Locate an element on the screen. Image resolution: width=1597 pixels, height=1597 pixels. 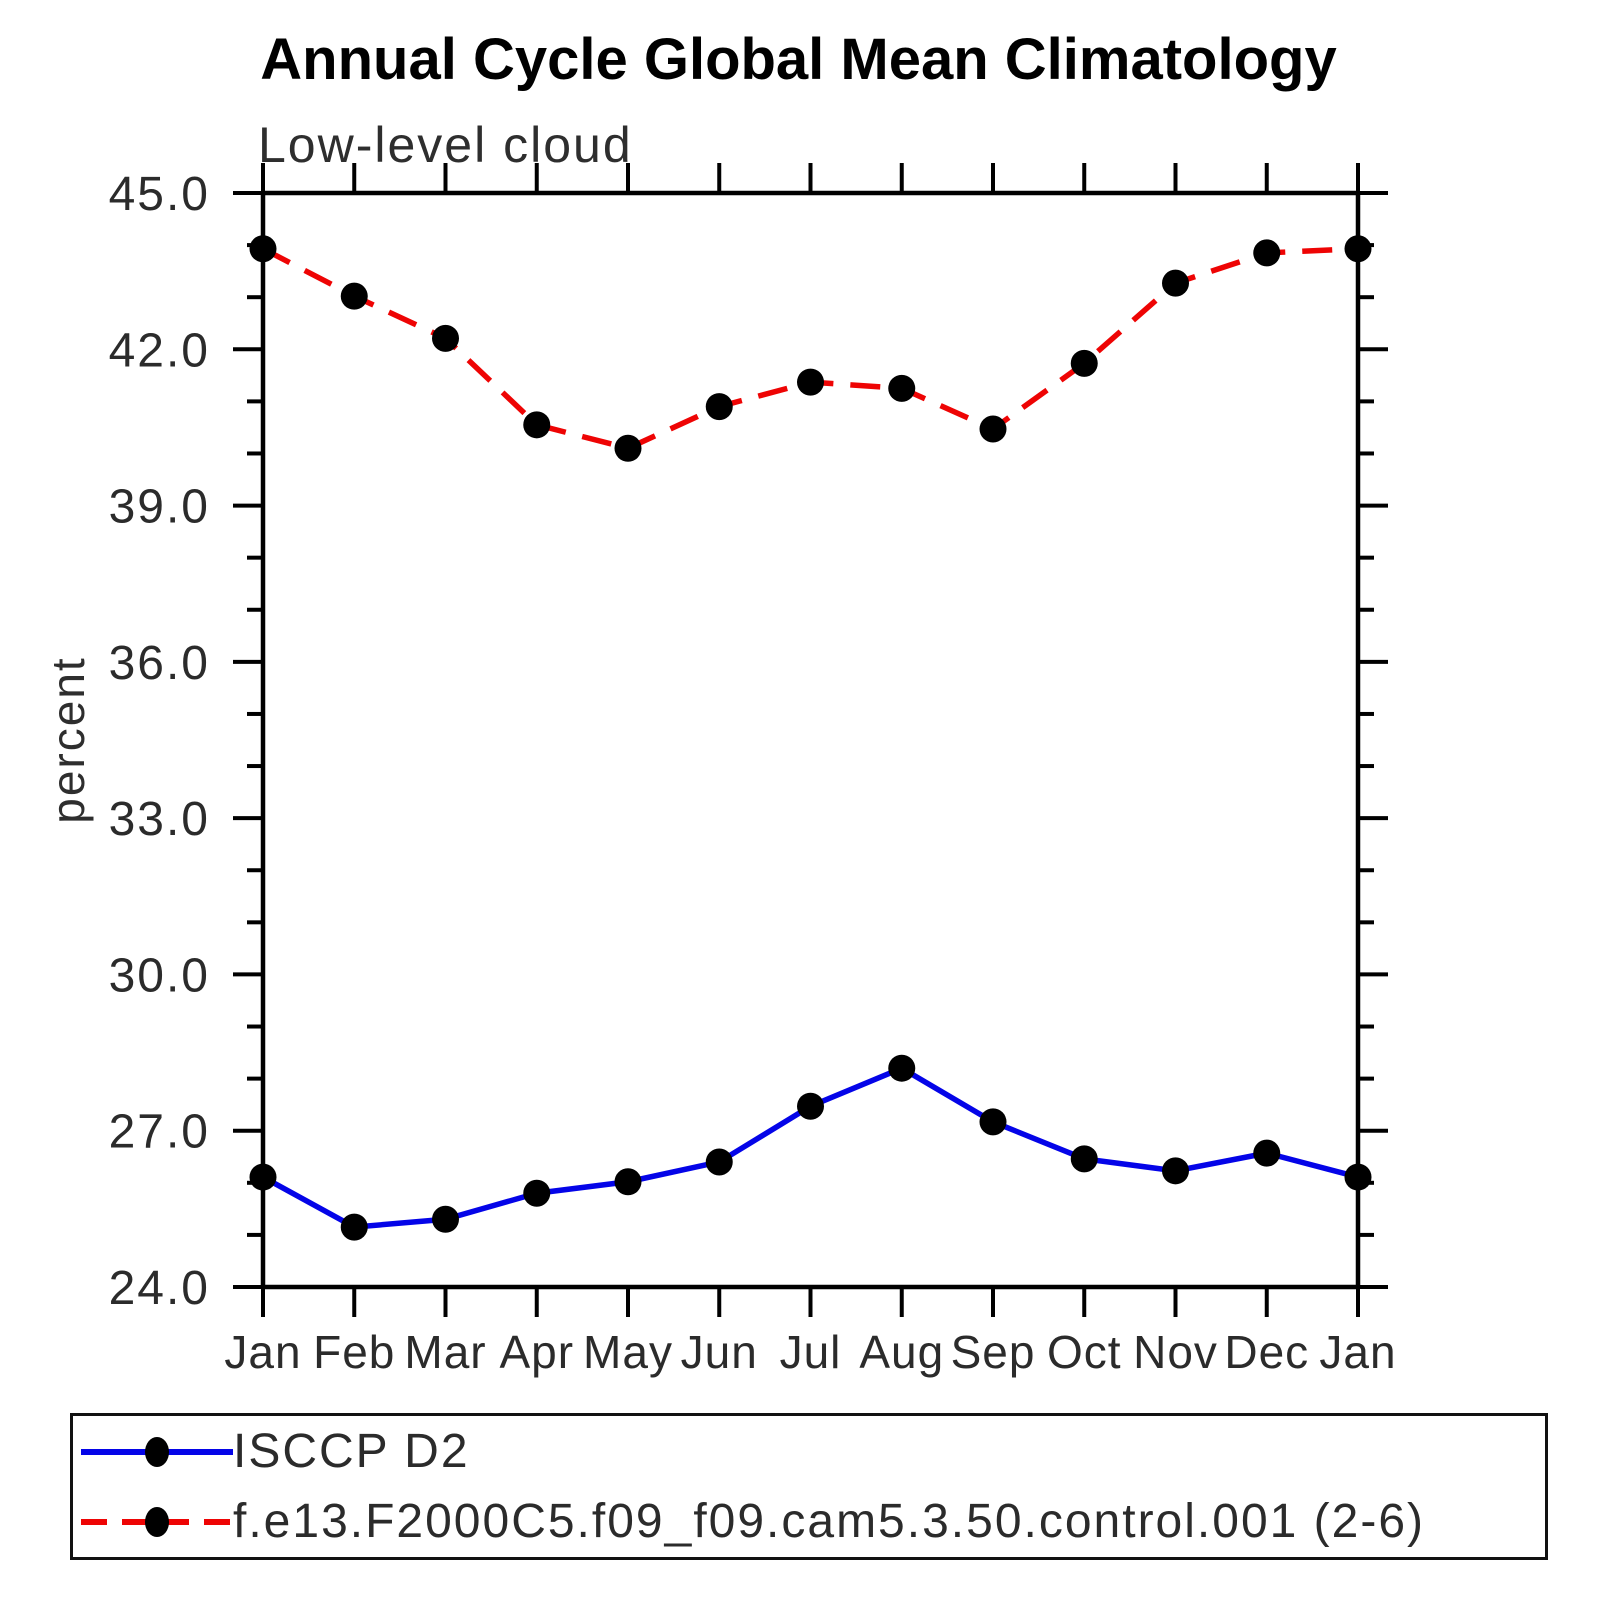
month-label: Jul is located at coordinates (811, 1352).